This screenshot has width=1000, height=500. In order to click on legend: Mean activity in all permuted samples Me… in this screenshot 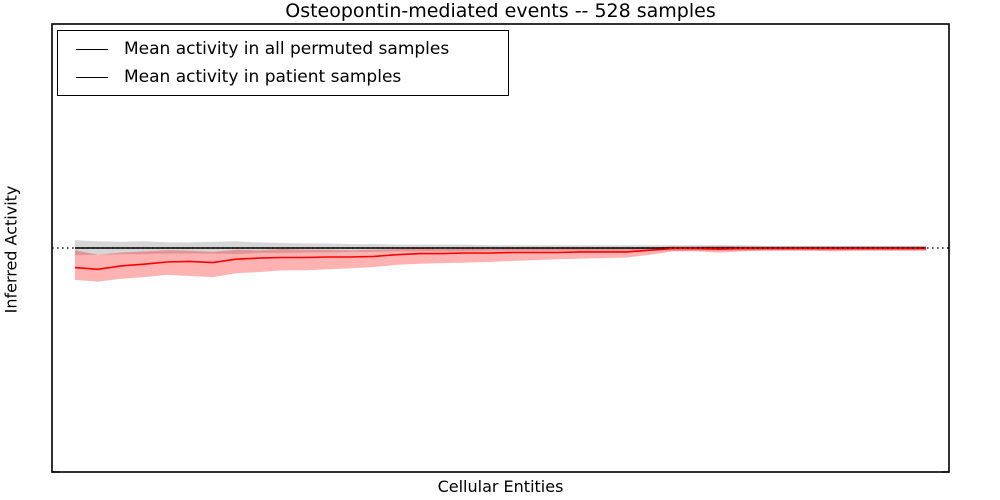, I will do `click(283, 63)`.